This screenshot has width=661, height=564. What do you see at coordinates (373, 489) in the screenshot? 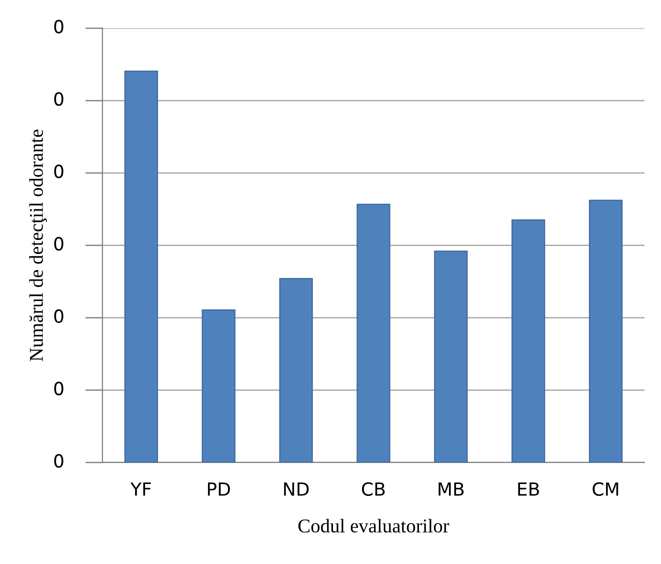
I see `x-tick-label: CB` at bounding box center [373, 489].